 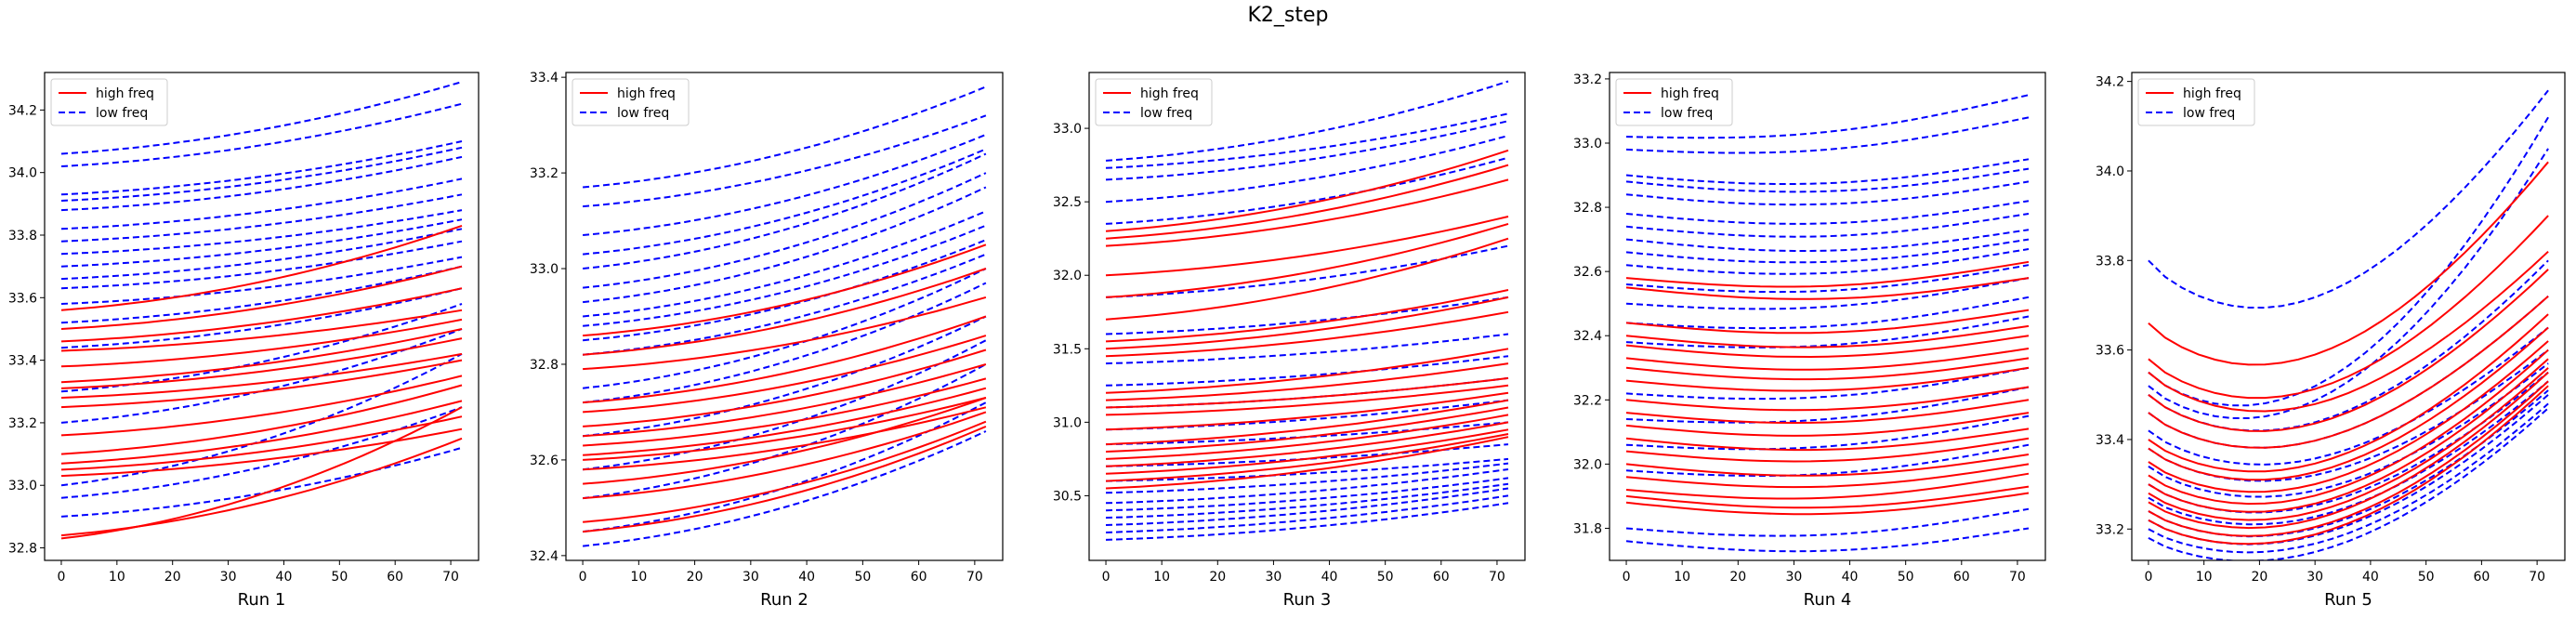 What do you see at coordinates (751, 577) in the screenshot?
I see `x-tick-label: 30` at bounding box center [751, 577].